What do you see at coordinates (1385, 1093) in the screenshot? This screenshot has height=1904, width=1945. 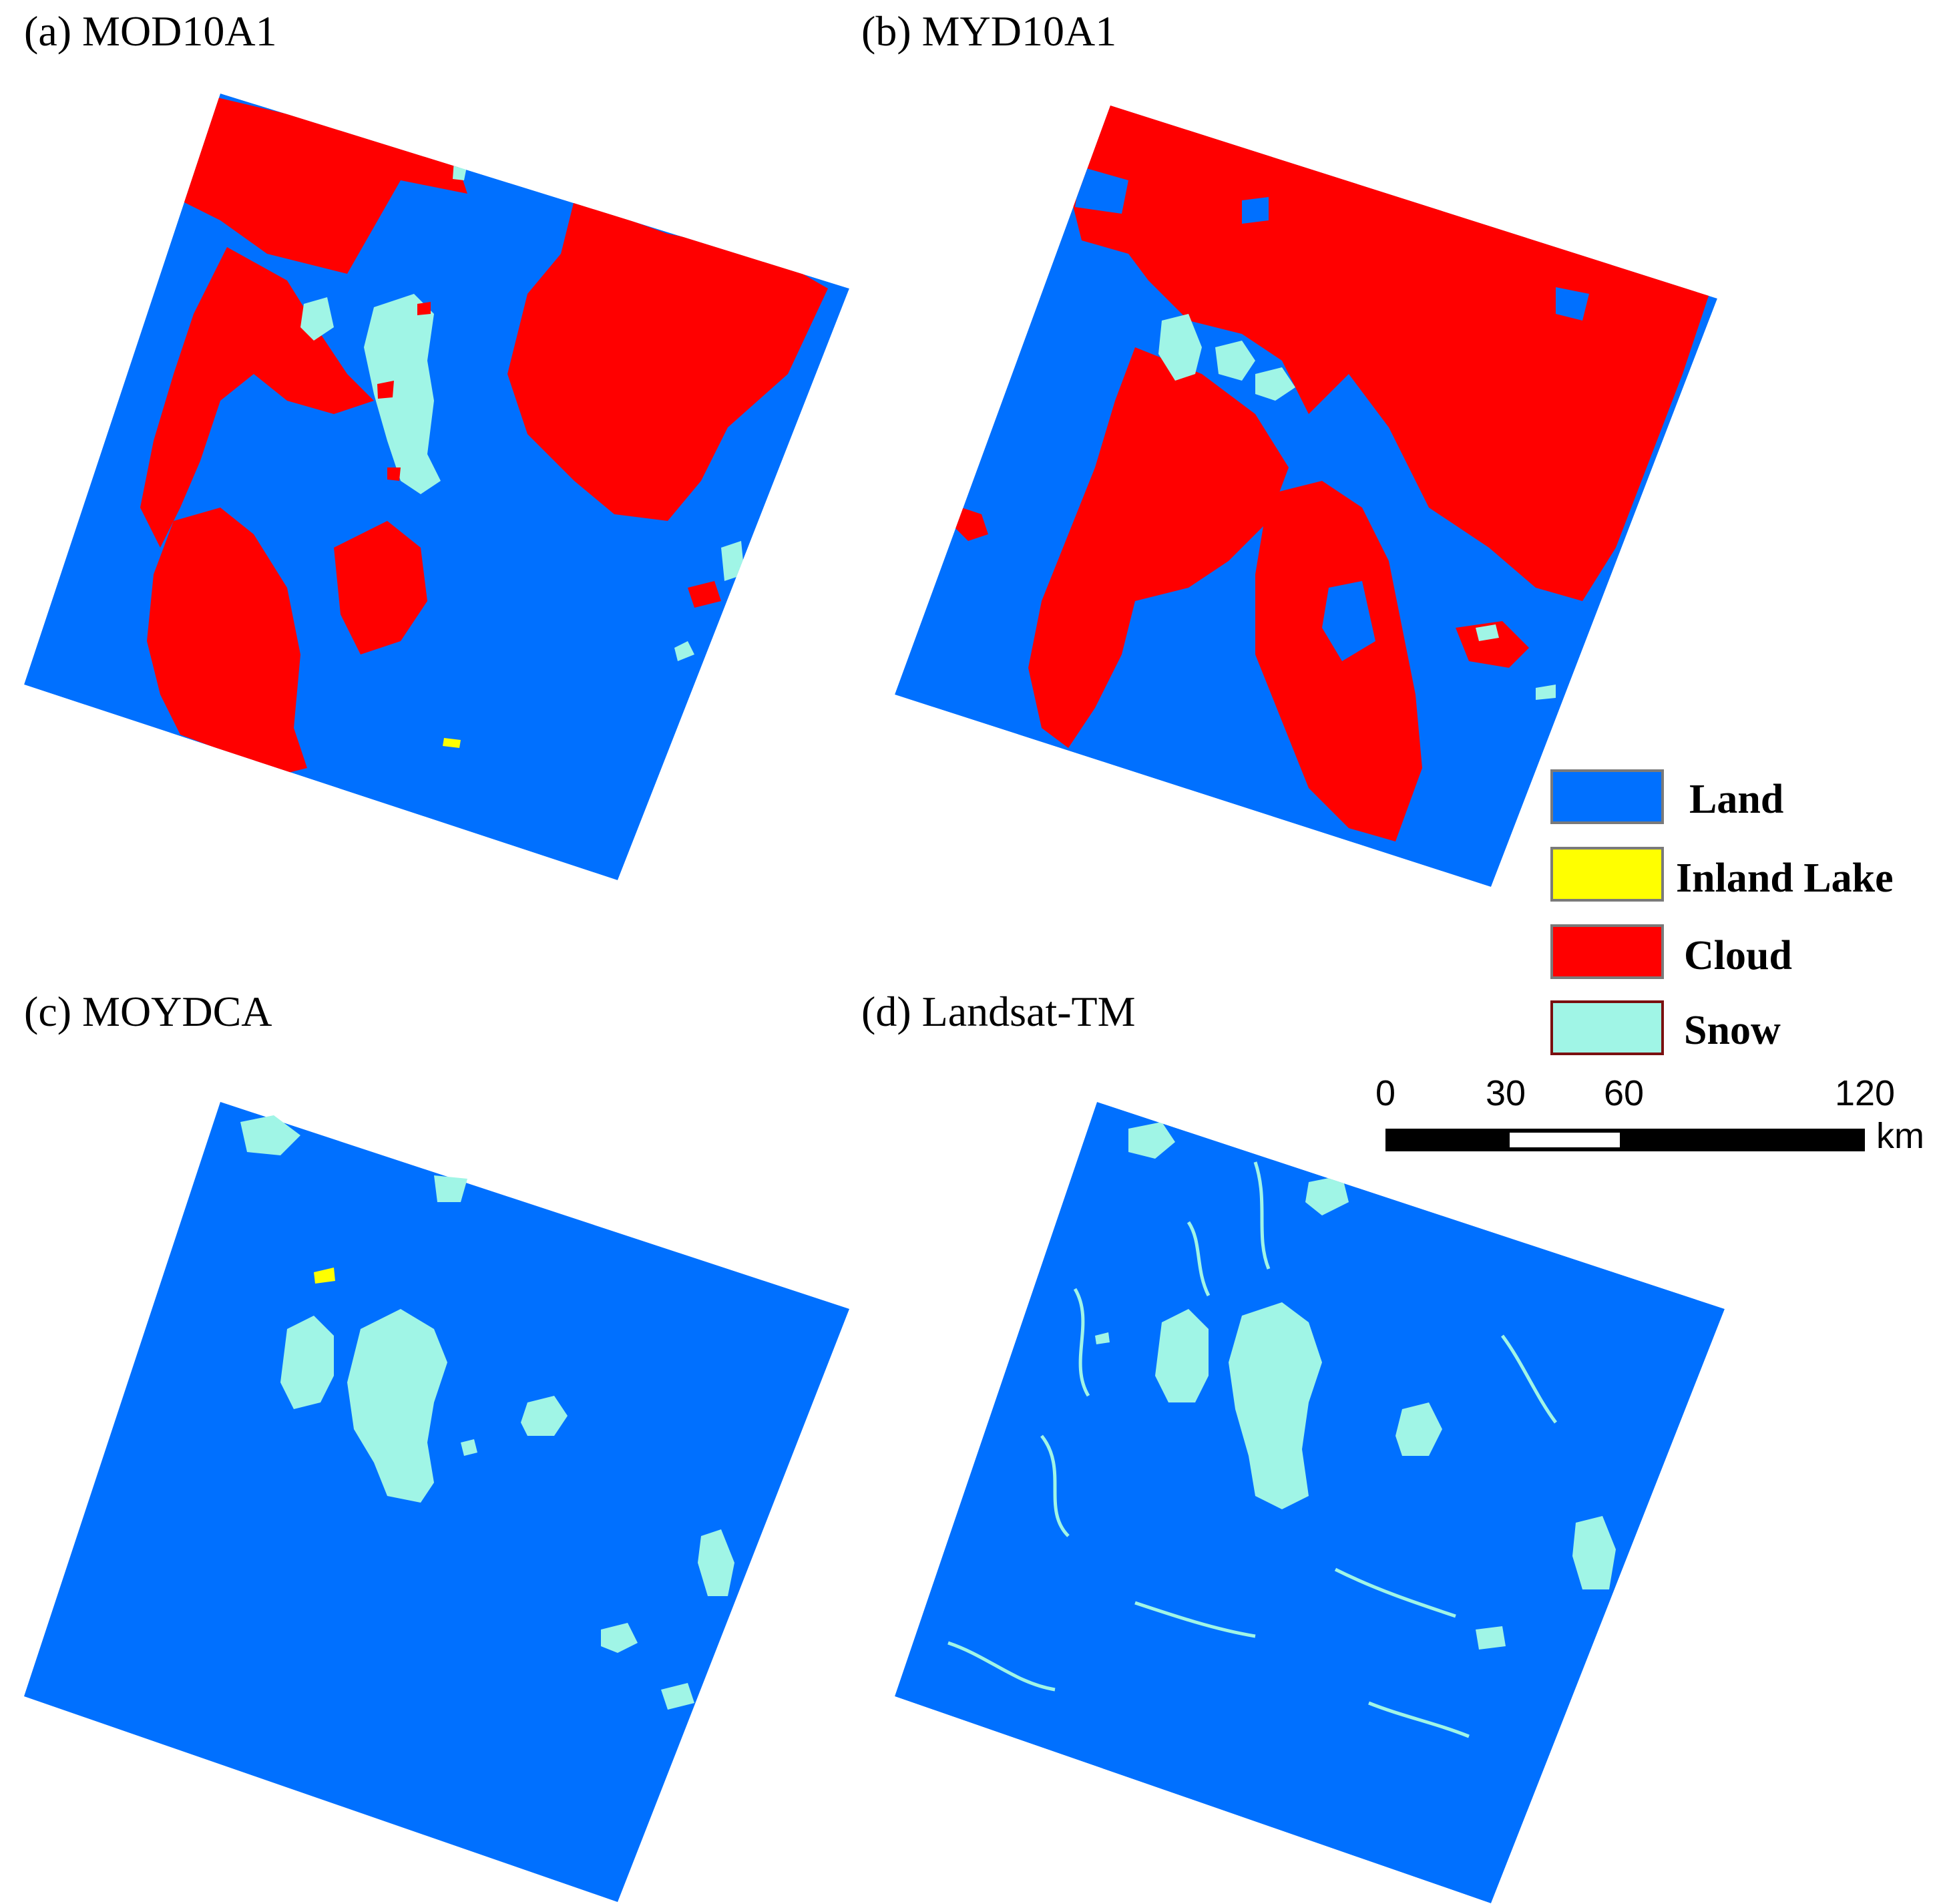 I see `scale-tick-0: 0` at bounding box center [1385, 1093].